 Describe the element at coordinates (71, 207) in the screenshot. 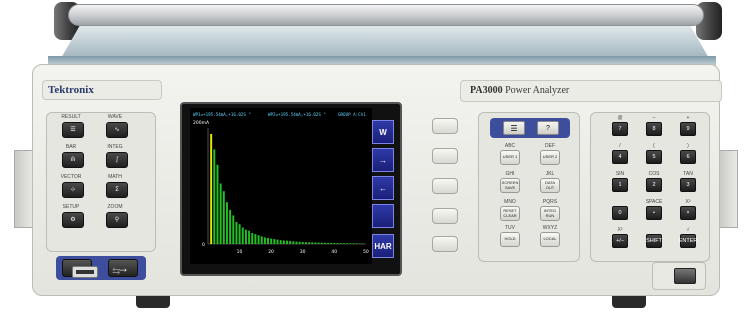

I see `function-key-label-6: SETUP` at that location.